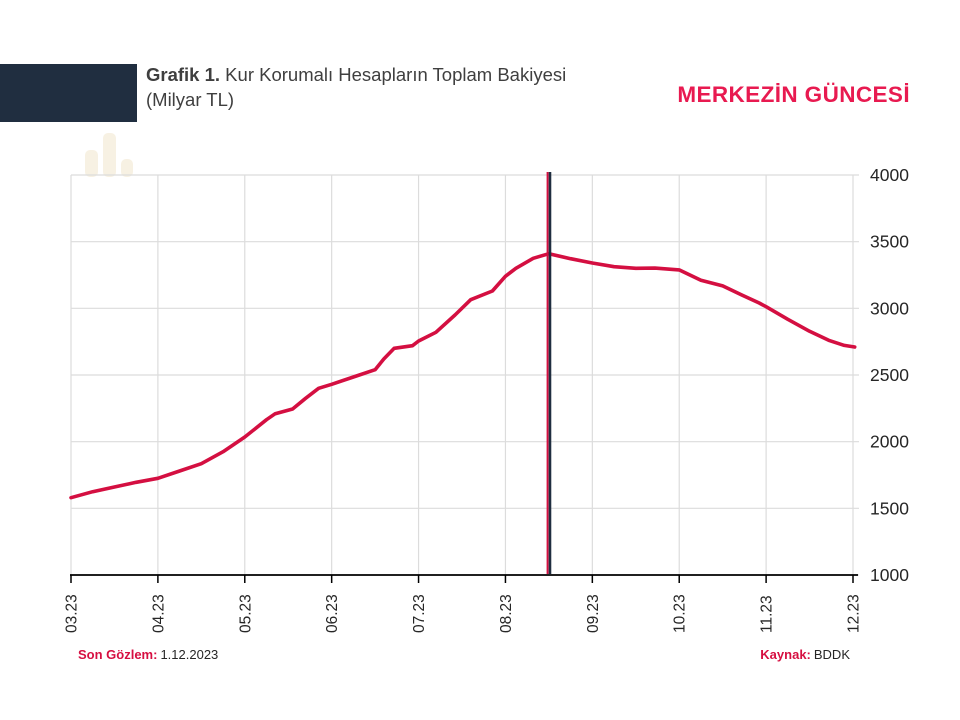  Describe the element at coordinates (889, 175) in the screenshot. I see `y-tick-label: 4000` at that location.